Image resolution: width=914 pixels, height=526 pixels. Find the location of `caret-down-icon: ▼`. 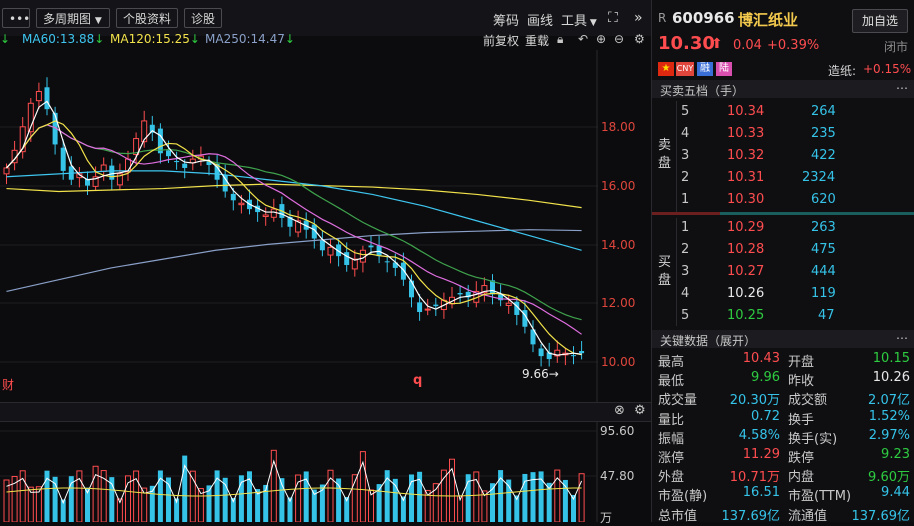

caret-down-icon: ▼ is located at coordinates (592, 23).